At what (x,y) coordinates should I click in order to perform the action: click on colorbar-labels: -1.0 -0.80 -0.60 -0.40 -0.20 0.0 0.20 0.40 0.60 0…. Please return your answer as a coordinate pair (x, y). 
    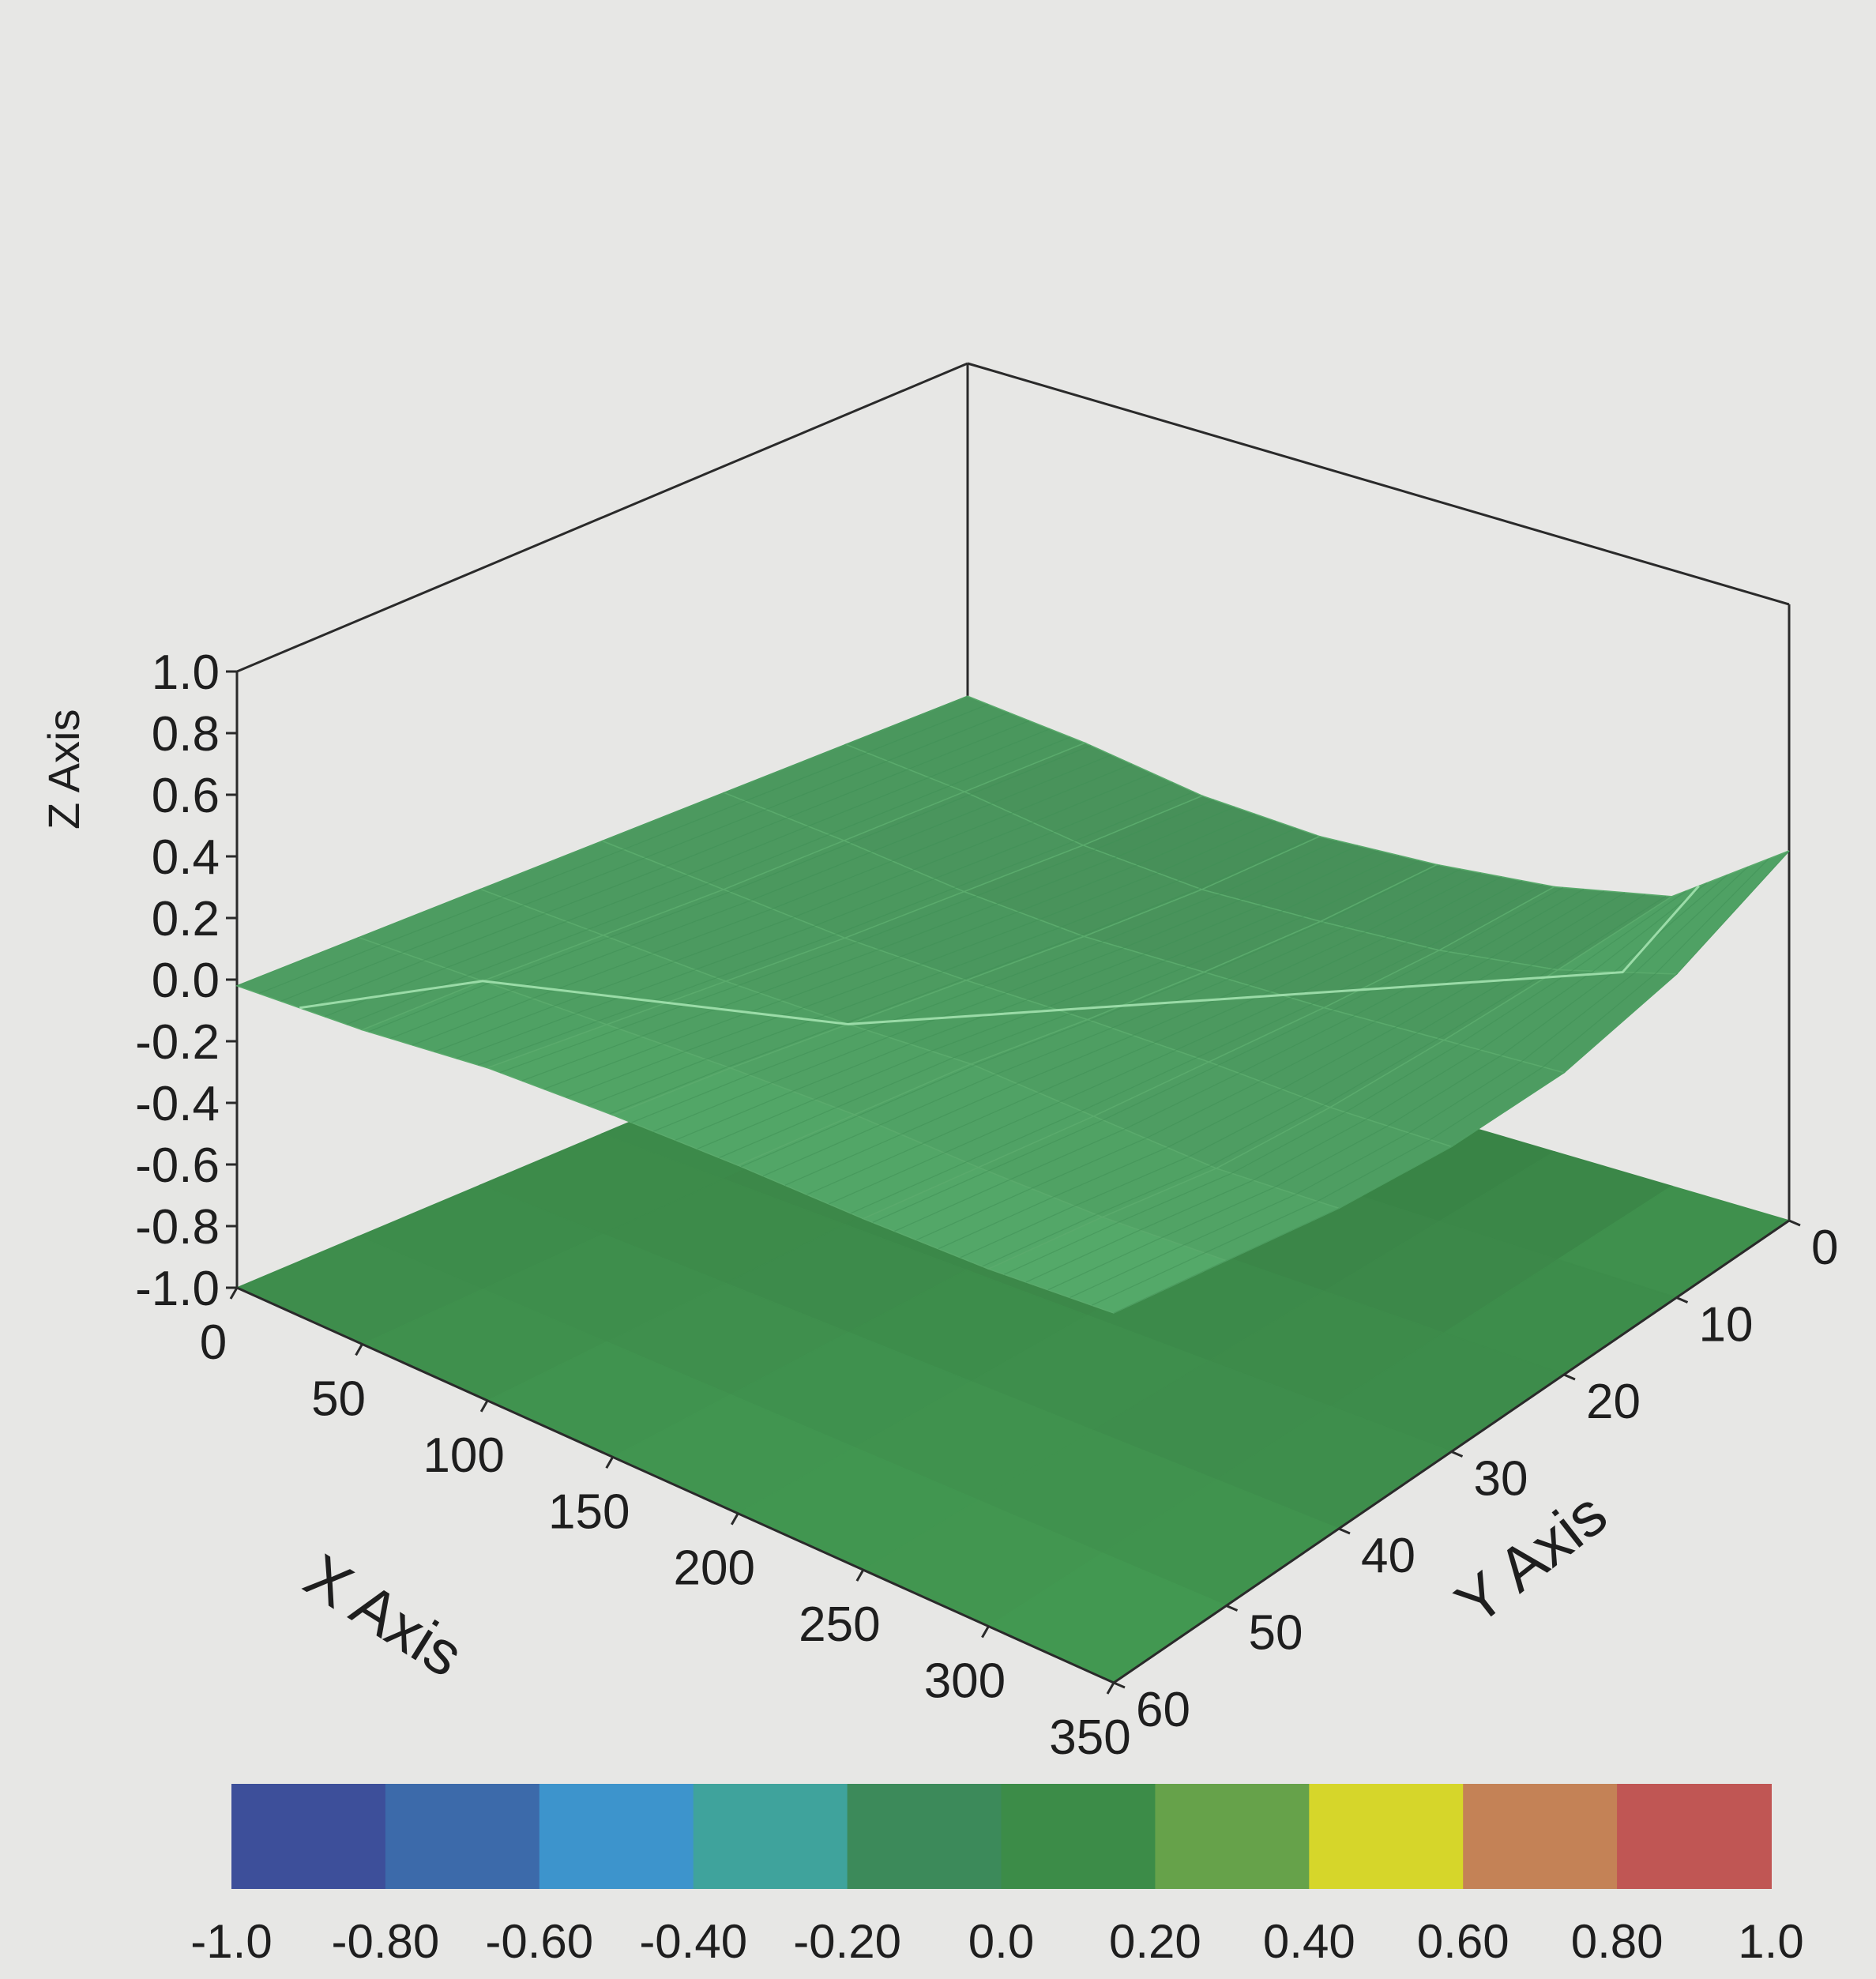
    Looking at the image, I should click on (996, 1941).